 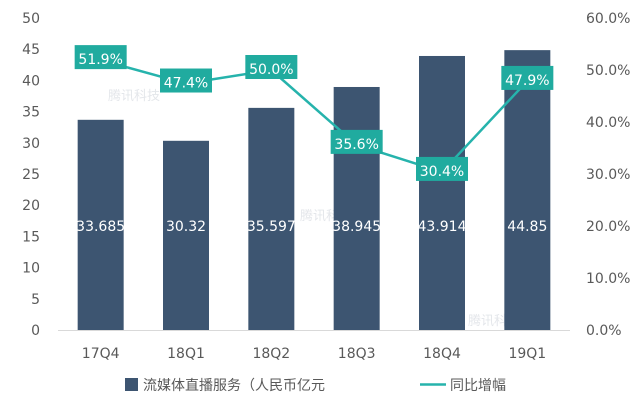 What do you see at coordinates (31, 50) in the screenshot?
I see `left-axis-tick-label: 45` at bounding box center [31, 50].